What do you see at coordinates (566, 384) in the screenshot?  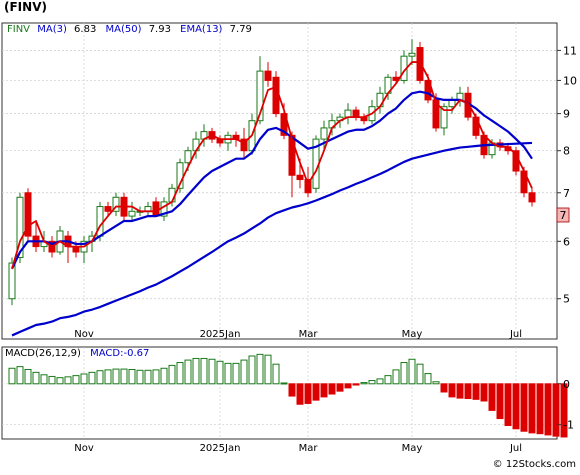 I see `macd-y-tick-label: 0` at bounding box center [566, 384].